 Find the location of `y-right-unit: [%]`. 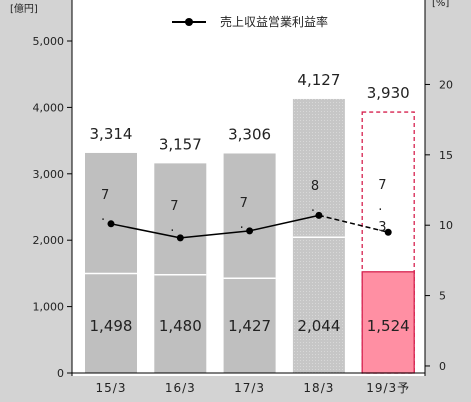

y-right-unit: [%] is located at coordinates (440, 4).